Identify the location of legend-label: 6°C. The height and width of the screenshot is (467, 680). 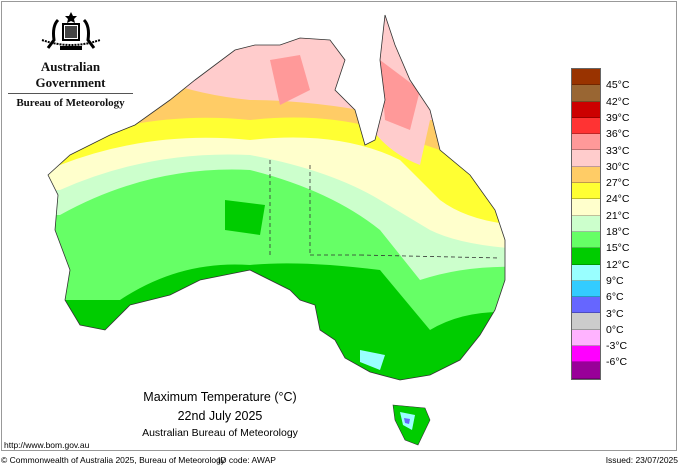
(615, 297).